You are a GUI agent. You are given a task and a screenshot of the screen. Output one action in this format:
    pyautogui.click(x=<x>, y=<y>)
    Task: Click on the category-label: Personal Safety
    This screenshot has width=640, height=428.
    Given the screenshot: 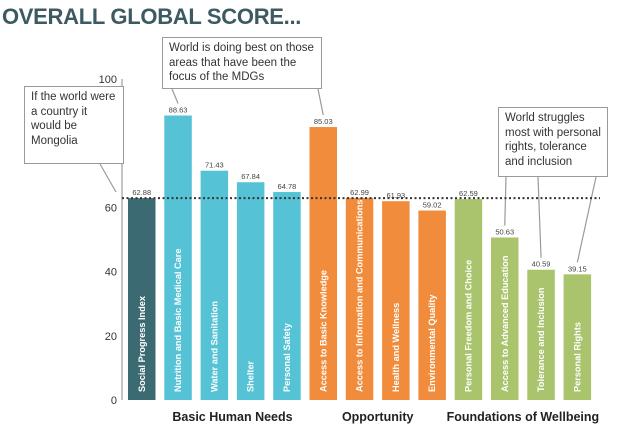 What is the action you would take?
    pyautogui.click(x=287, y=357)
    